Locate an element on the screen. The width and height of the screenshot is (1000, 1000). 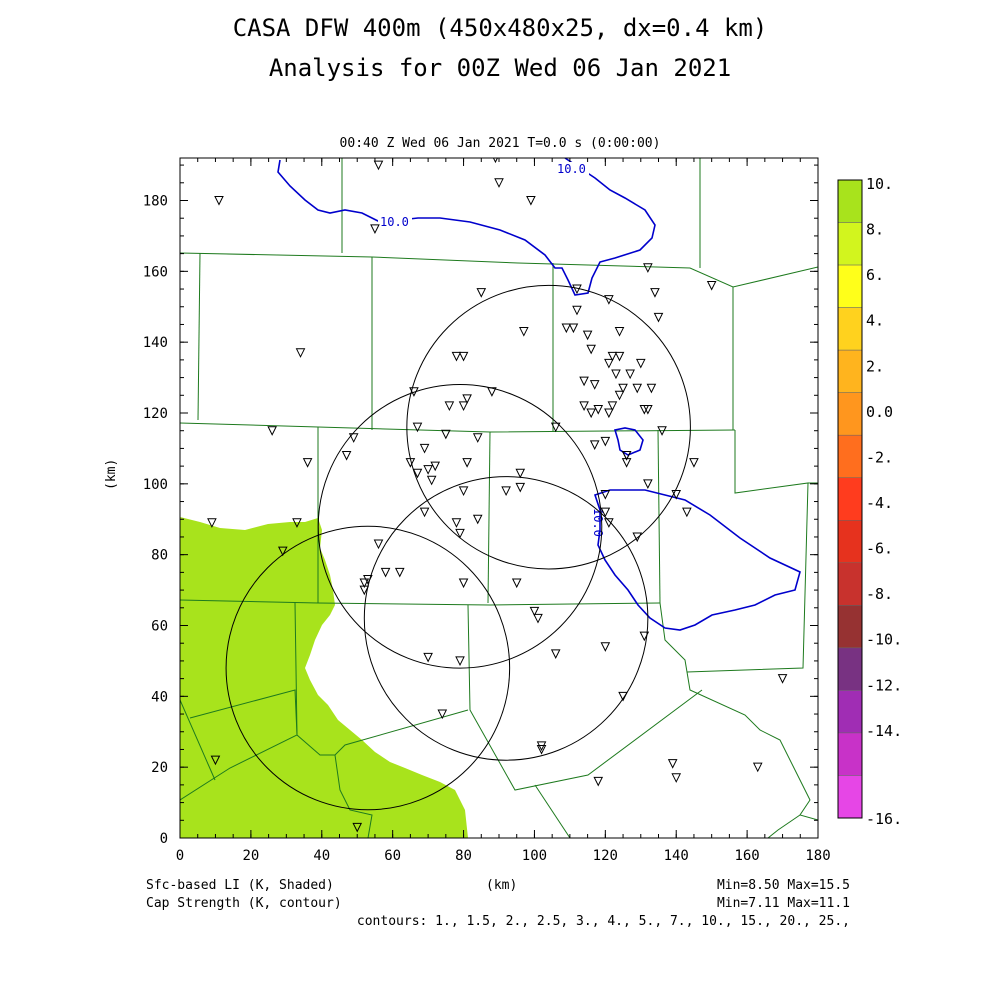
x-tick-label: 80 is located at coordinates (463, 856).